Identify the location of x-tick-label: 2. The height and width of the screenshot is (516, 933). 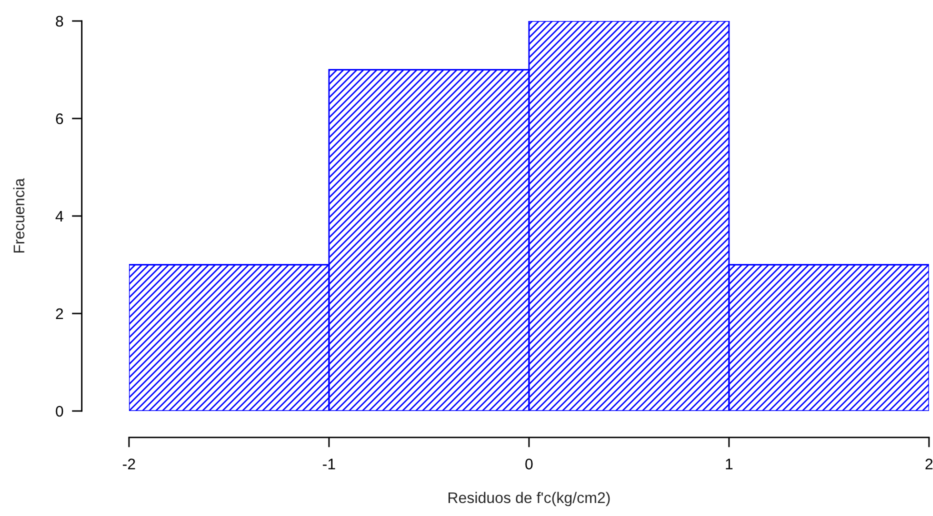
(929, 464).